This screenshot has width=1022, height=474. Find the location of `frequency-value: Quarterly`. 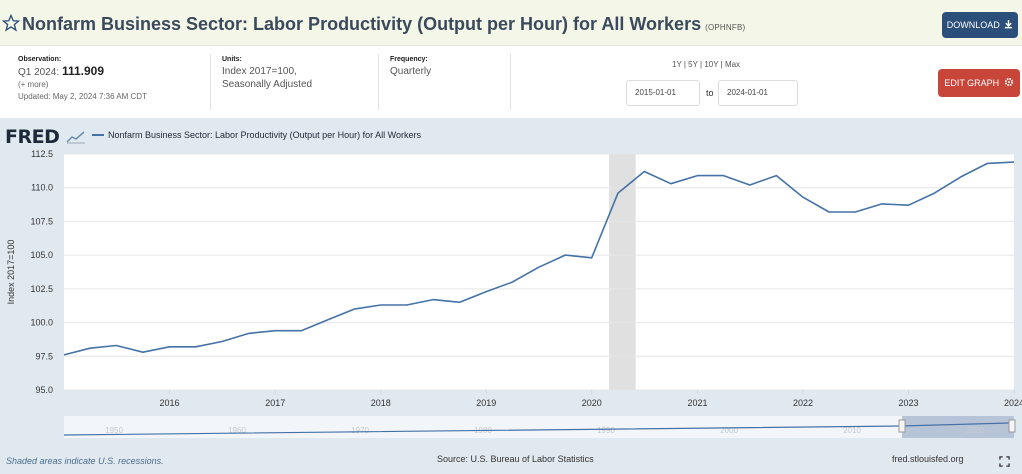

frequency-value: Quarterly is located at coordinates (411, 71).